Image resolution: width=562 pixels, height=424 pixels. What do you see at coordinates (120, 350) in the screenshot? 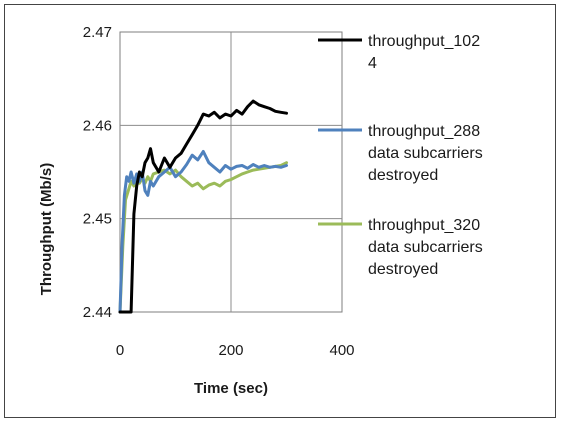
I see `x-tick-label: 0` at bounding box center [120, 350].